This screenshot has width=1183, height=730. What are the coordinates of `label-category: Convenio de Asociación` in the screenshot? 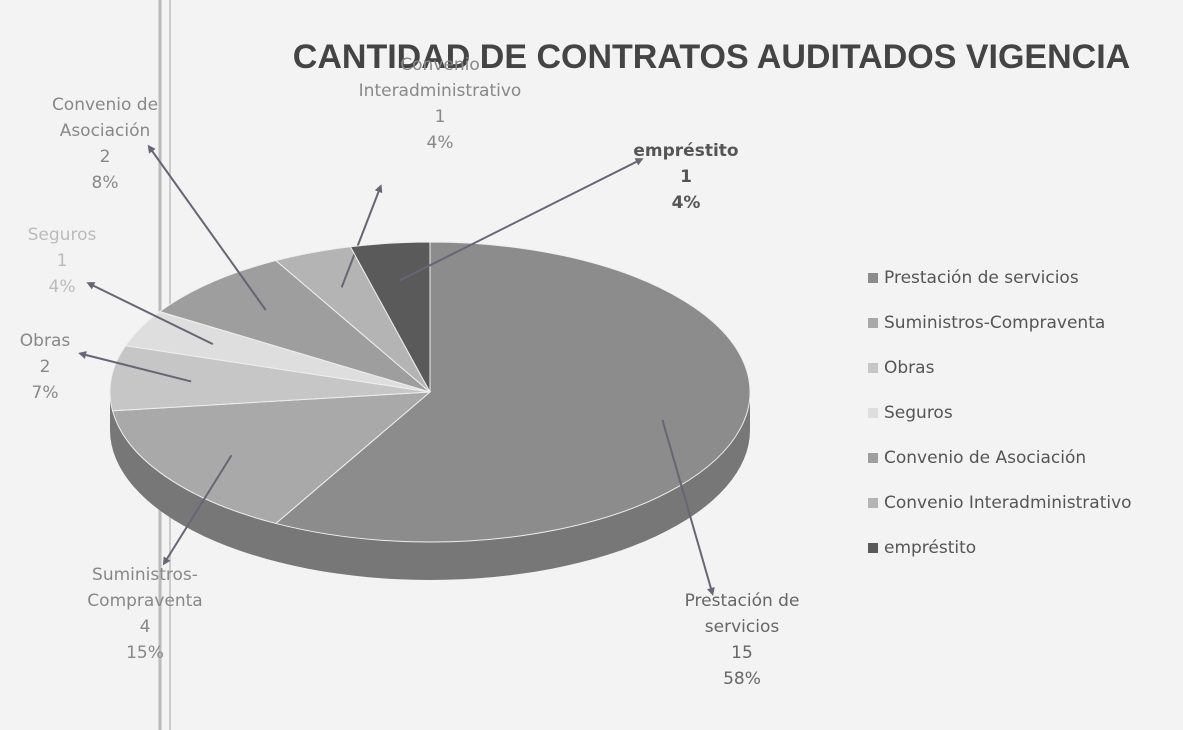 It's located at (105, 118).